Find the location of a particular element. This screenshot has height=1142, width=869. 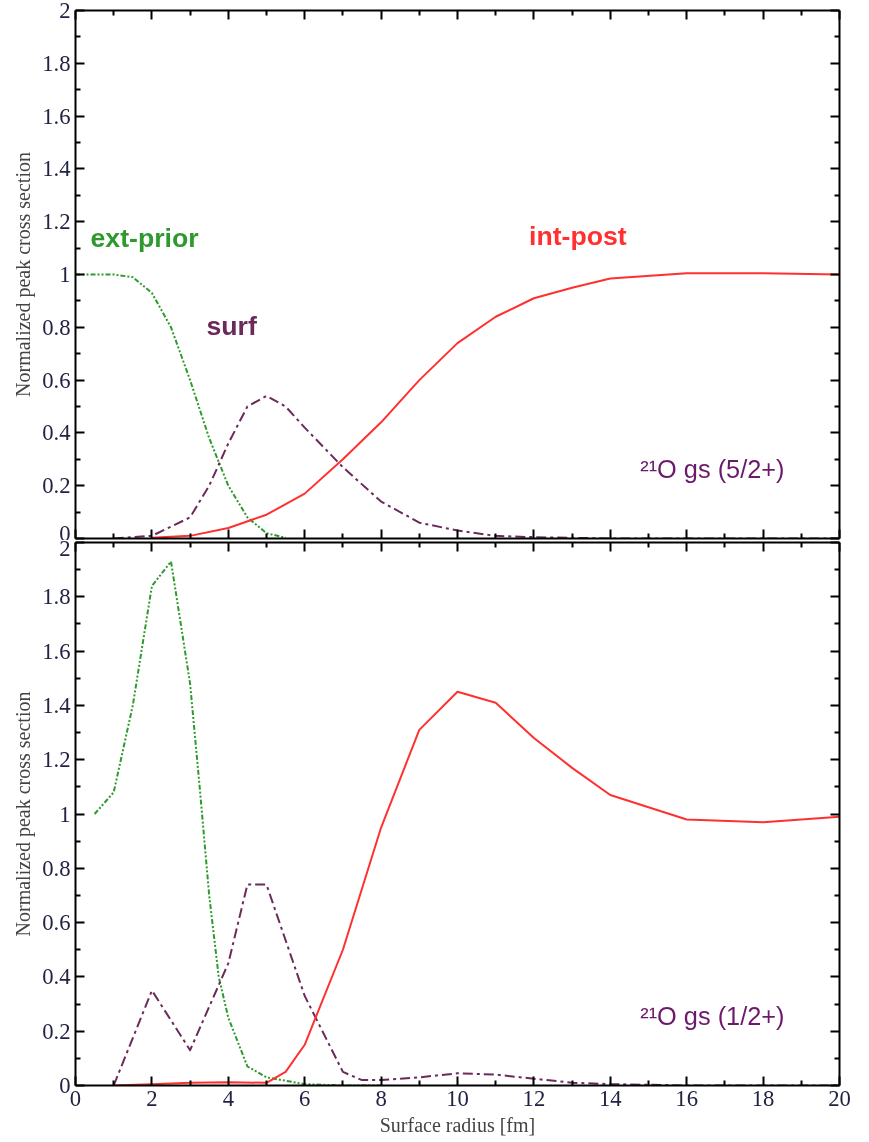

x-tick-label: 2 is located at coordinates (152, 1098).